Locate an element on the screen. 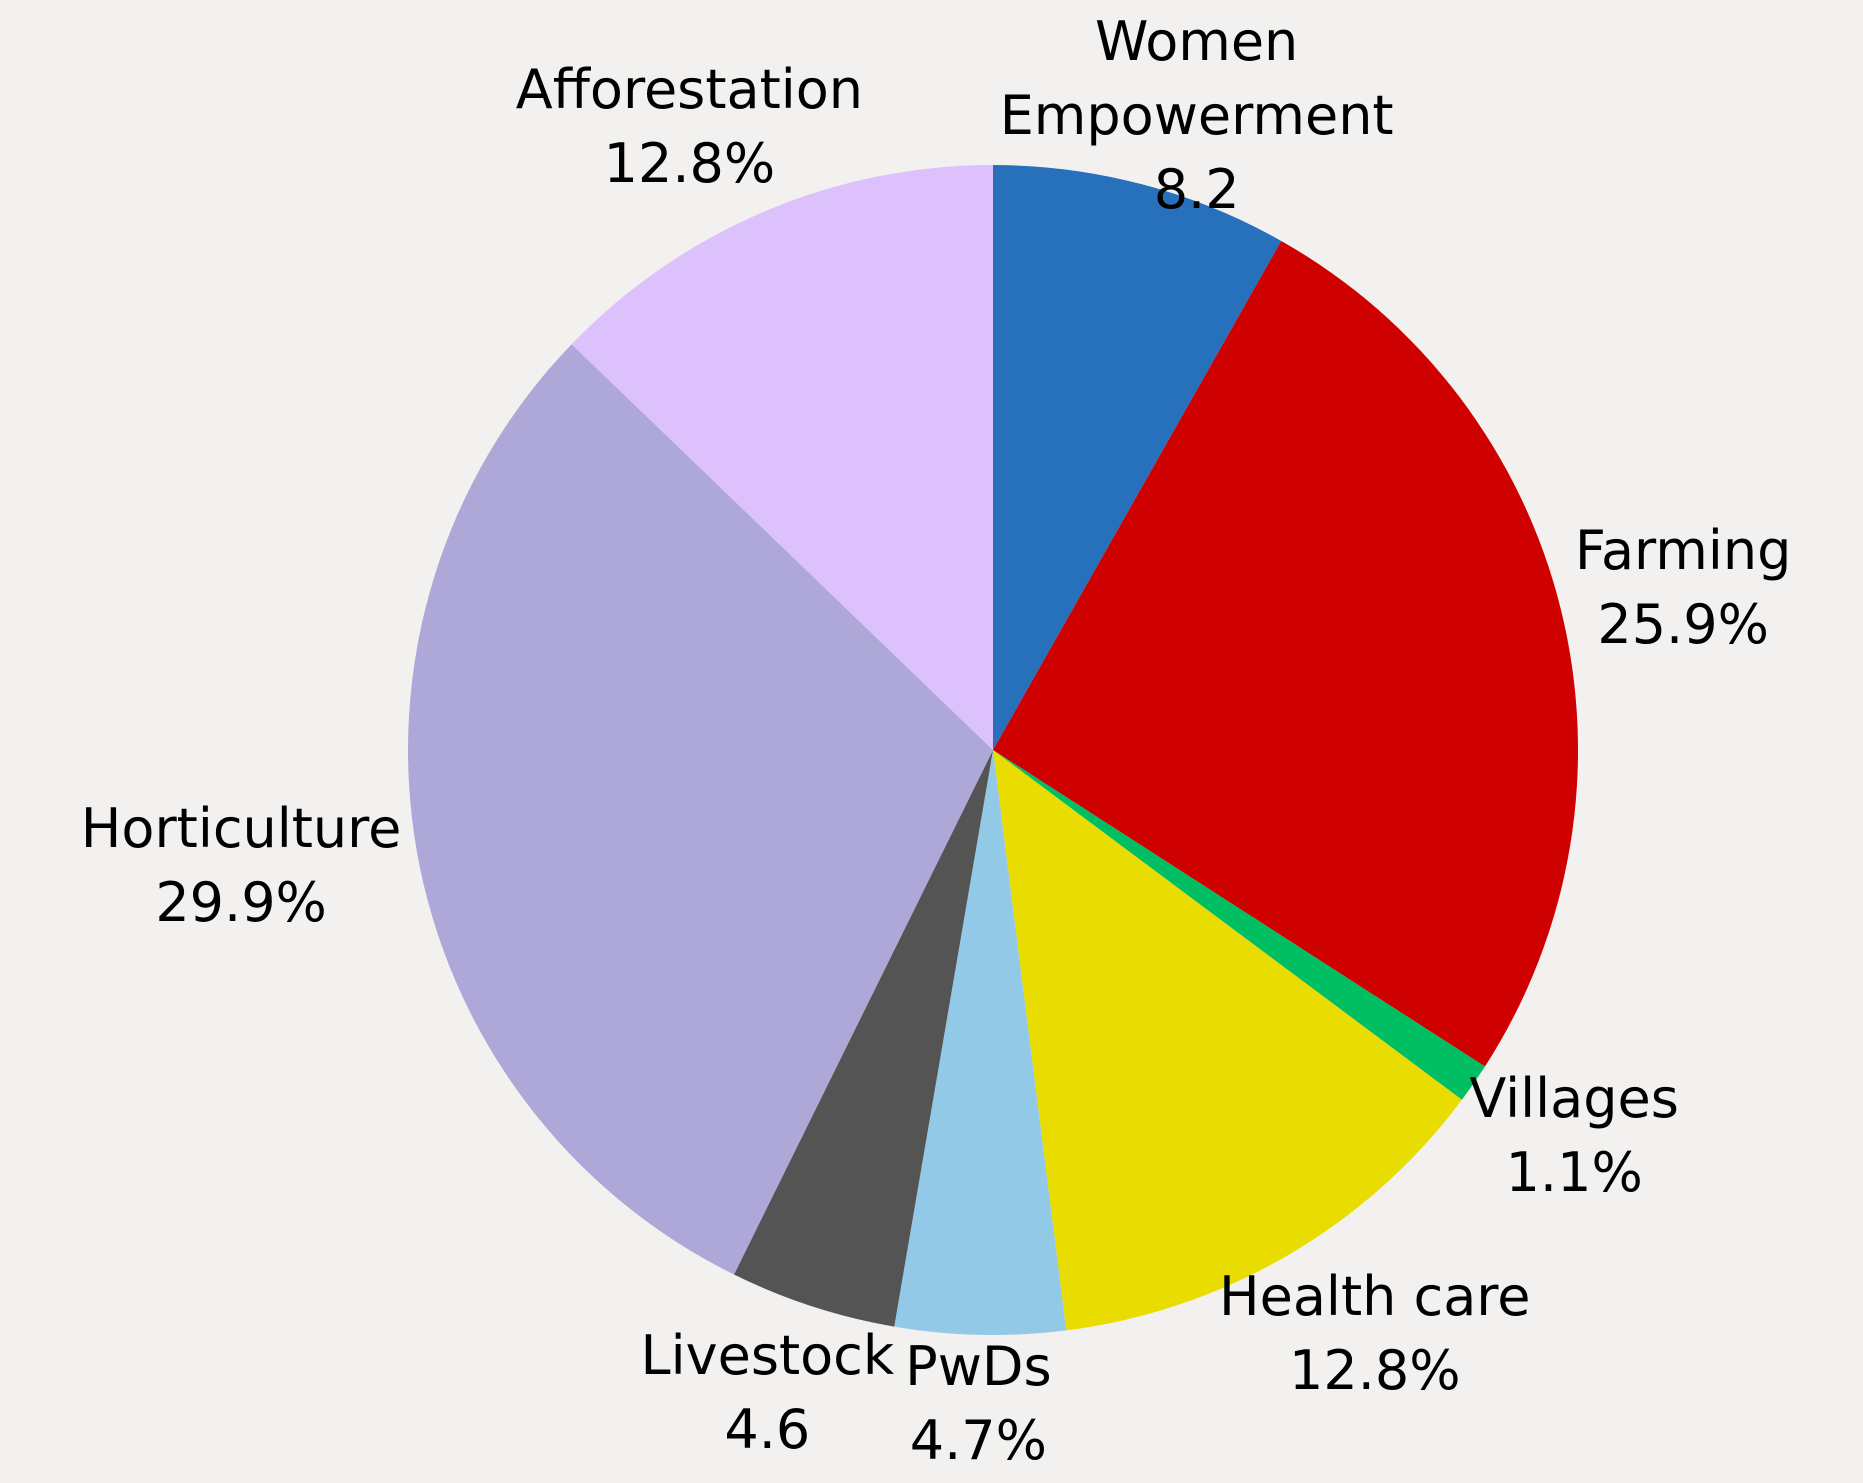 The image size is (1863, 1483). value-label: 25.9% is located at coordinates (1683, 624).